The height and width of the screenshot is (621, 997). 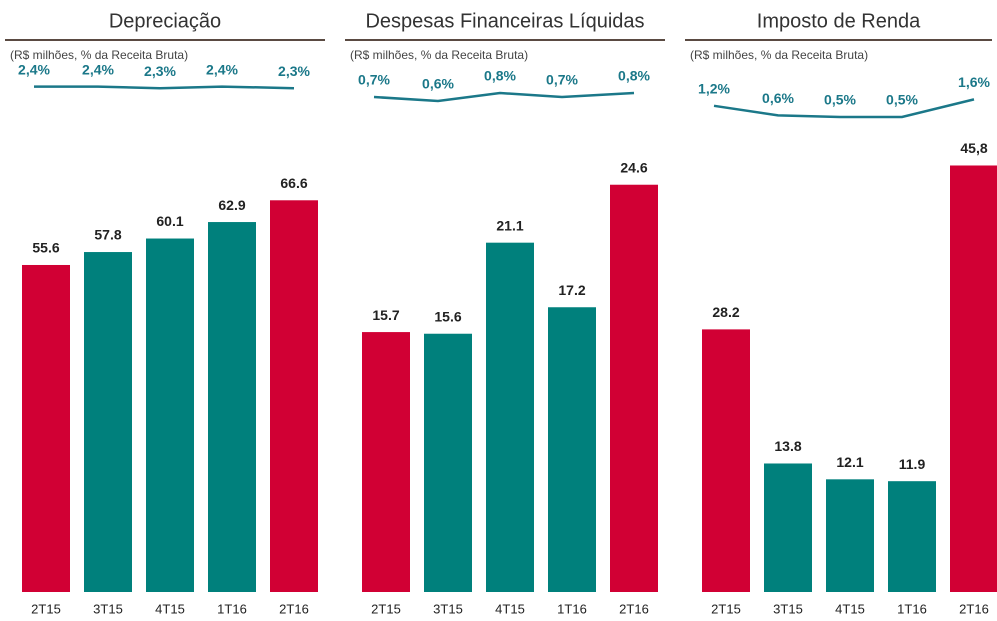 I want to click on bar-label: 45,8, so click(x=973, y=148).